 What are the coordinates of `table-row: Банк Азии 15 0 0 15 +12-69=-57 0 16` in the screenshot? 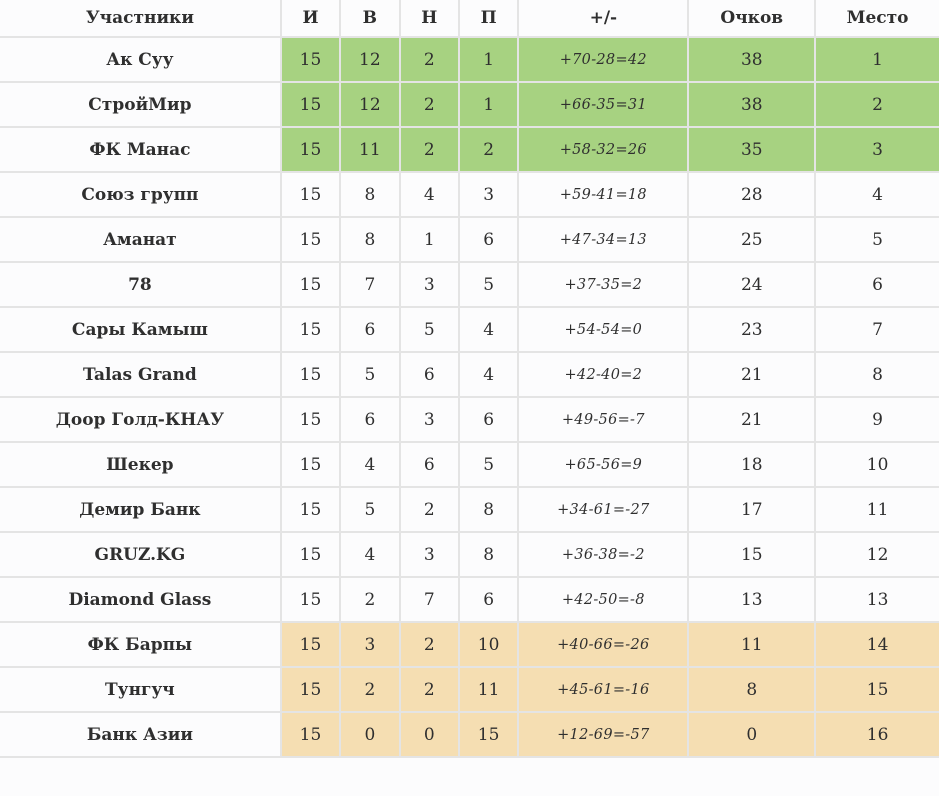 It's located at (469, 735).